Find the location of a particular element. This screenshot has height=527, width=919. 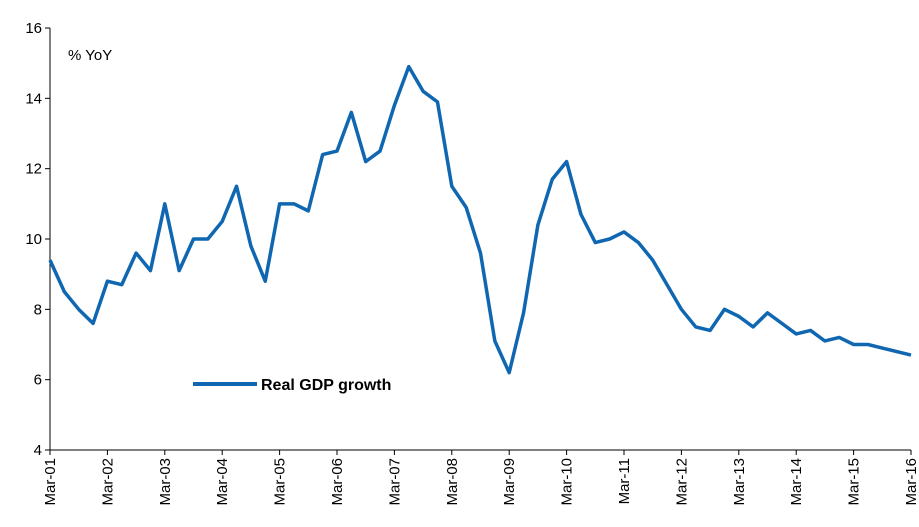

y-axis-ticks: 4 6 8 10 12 14 16 is located at coordinates (37, 239).